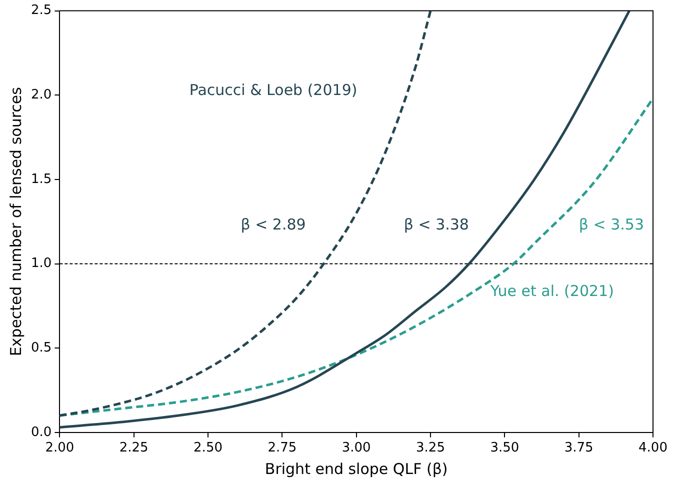 The image size is (687, 483). Describe the element at coordinates (551, 291) in the screenshot. I see `annotation: Yue et al. (2021)` at that location.